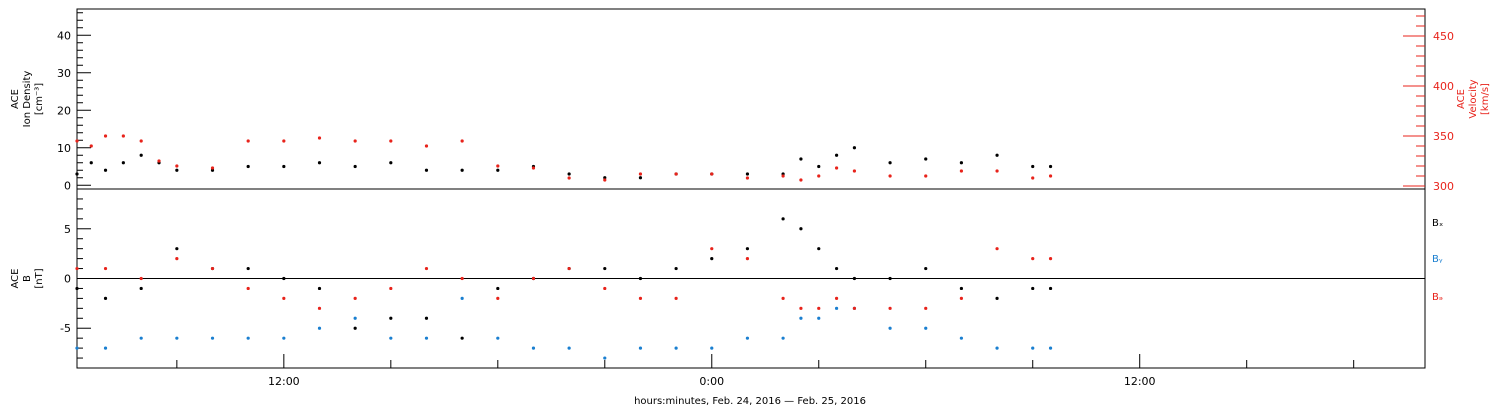 Image resolution: width=1500 pixels, height=415 pixels. I want to click on bottom-ylabel-line-1: ACE, so click(15, 279).